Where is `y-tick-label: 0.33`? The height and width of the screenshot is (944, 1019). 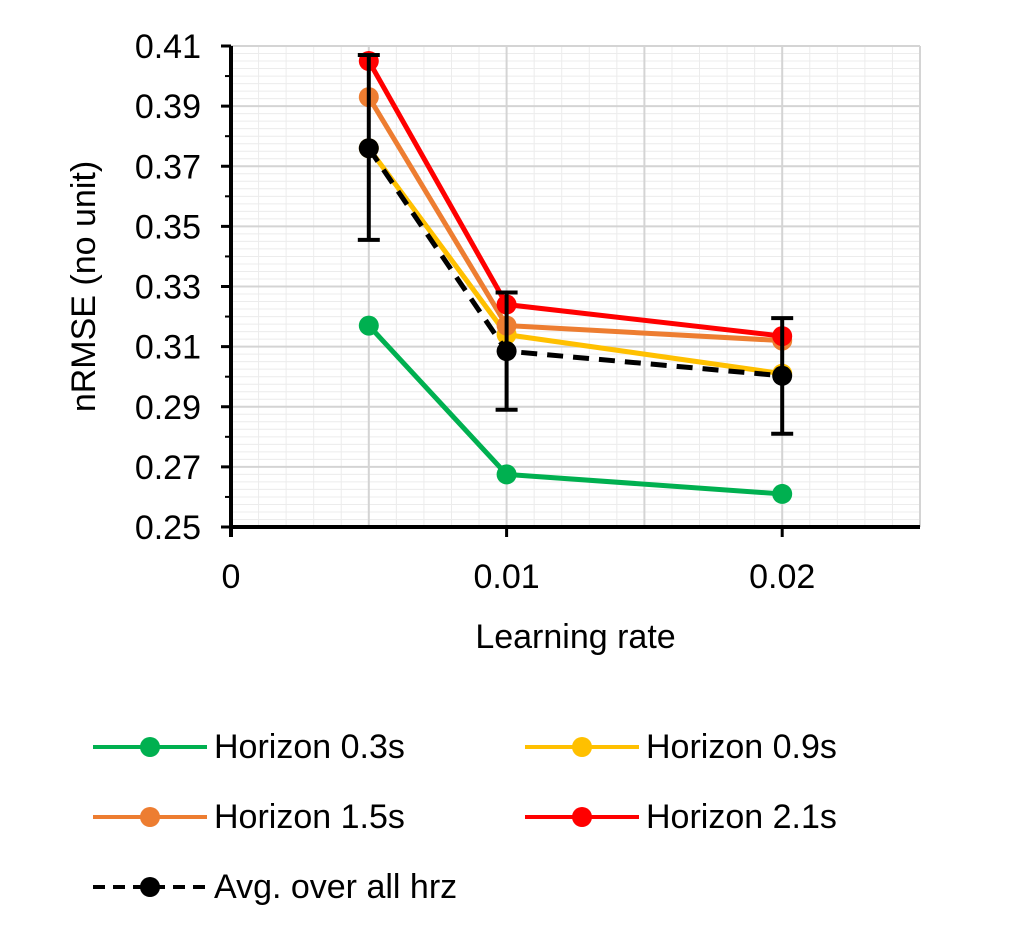
y-tick-label: 0.33 is located at coordinates (168, 288).